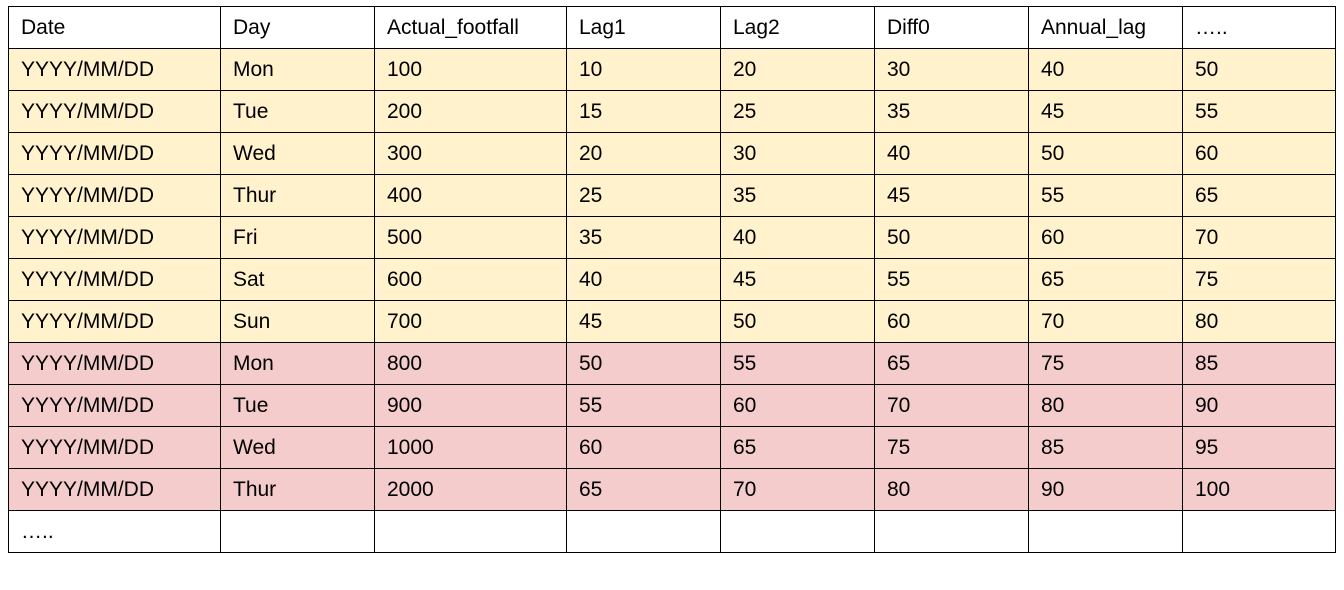 The image size is (1344, 590). What do you see at coordinates (1105, 489) in the screenshot?
I see `table-cell: 90` at bounding box center [1105, 489].